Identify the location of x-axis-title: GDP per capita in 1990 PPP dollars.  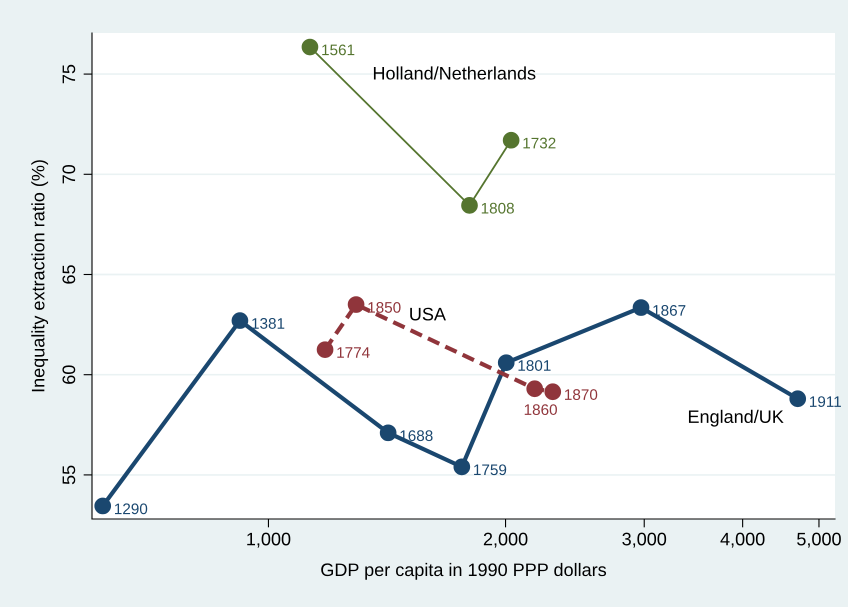
(463, 571).